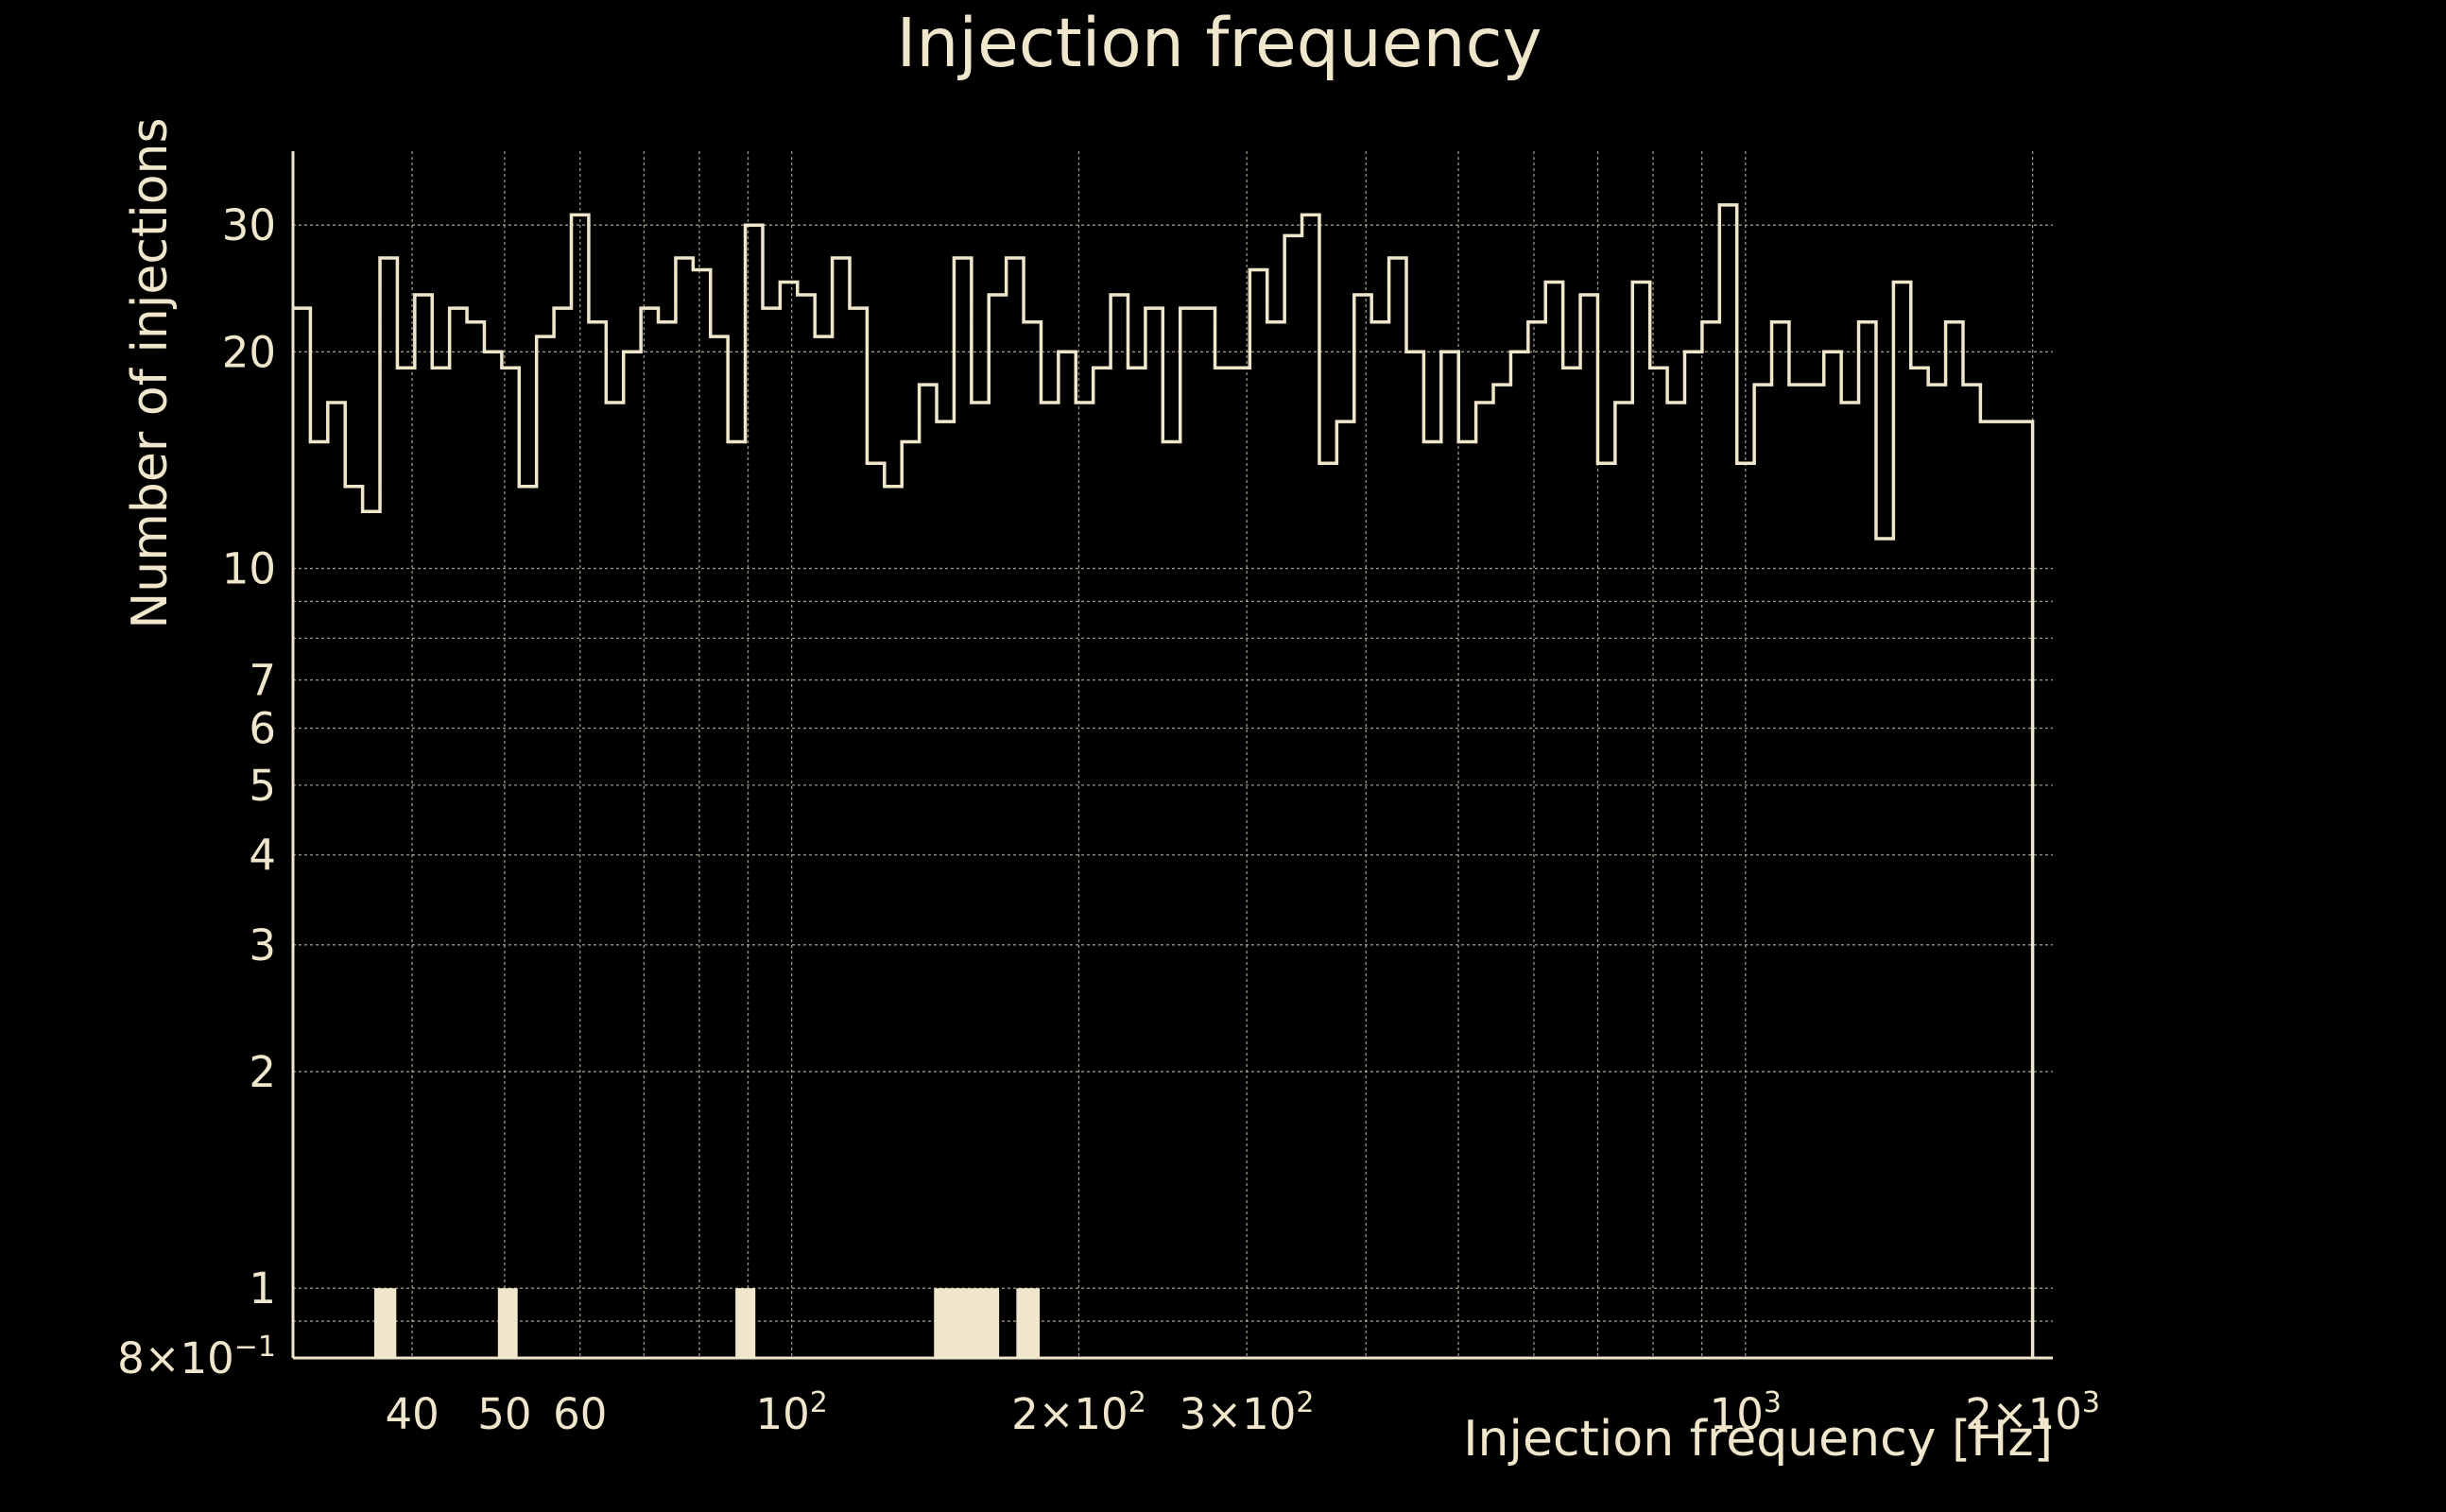 The width and height of the screenshot is (2446, 1512). I want to click on y-tick-label: 30, so click(249, 225).